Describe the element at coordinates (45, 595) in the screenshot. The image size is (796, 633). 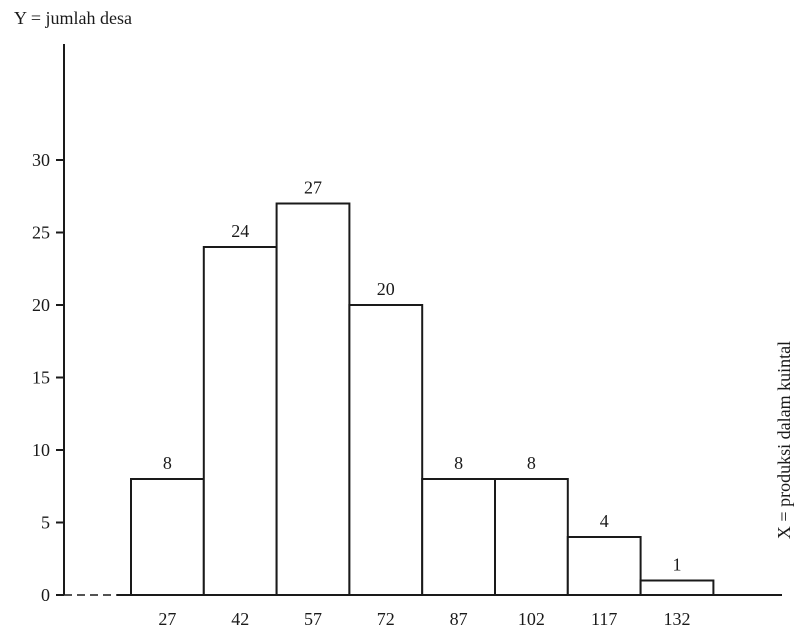
I see `y-tick-label: 0` at that location.